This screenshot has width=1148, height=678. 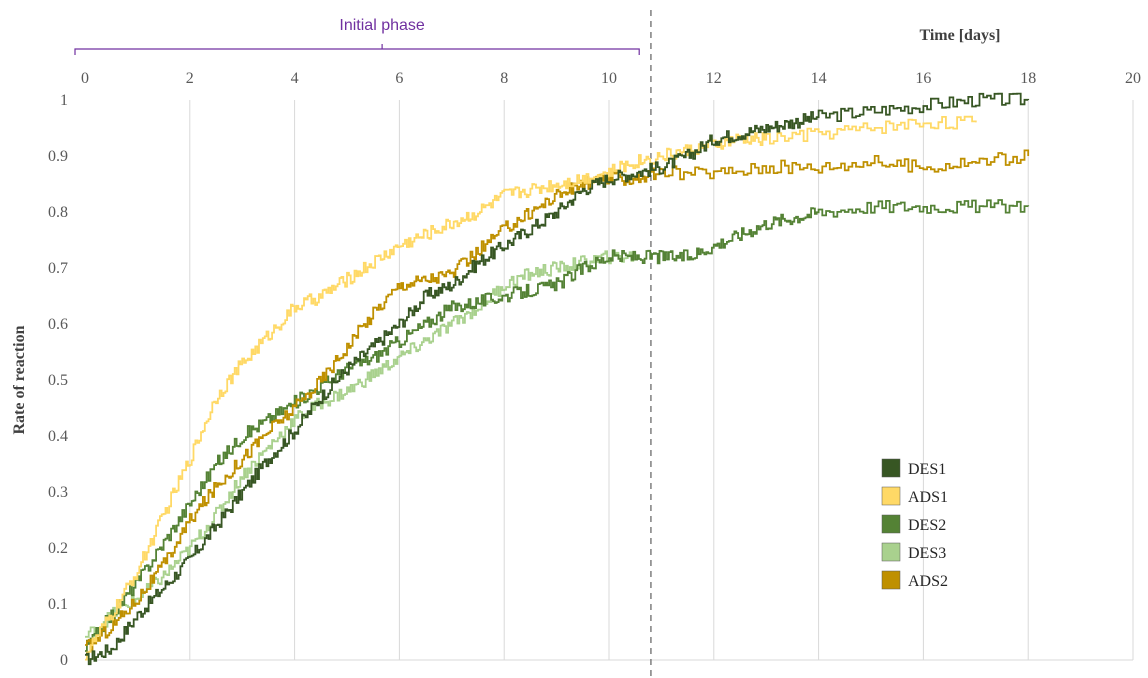 What do you see at coordinates (923, 78) in the screenshot?
I see `x-tick-label: 16` at bounding box center [923, 78].